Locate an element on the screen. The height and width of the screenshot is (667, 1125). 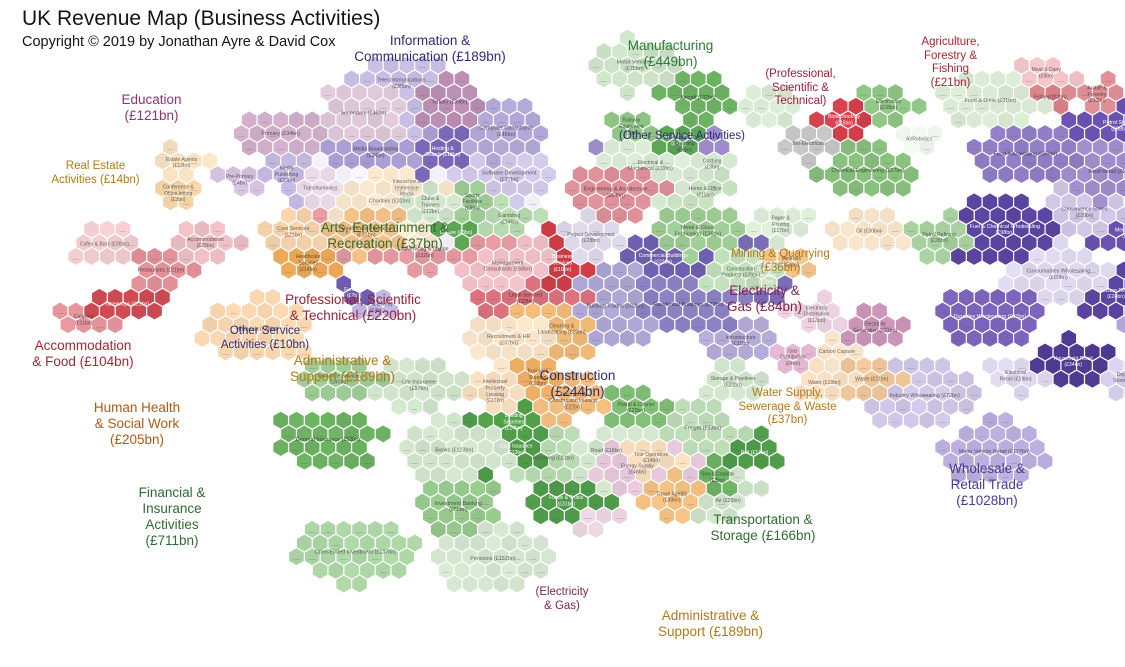
activity-label: Electrical & is located at coordinates (651, 163).